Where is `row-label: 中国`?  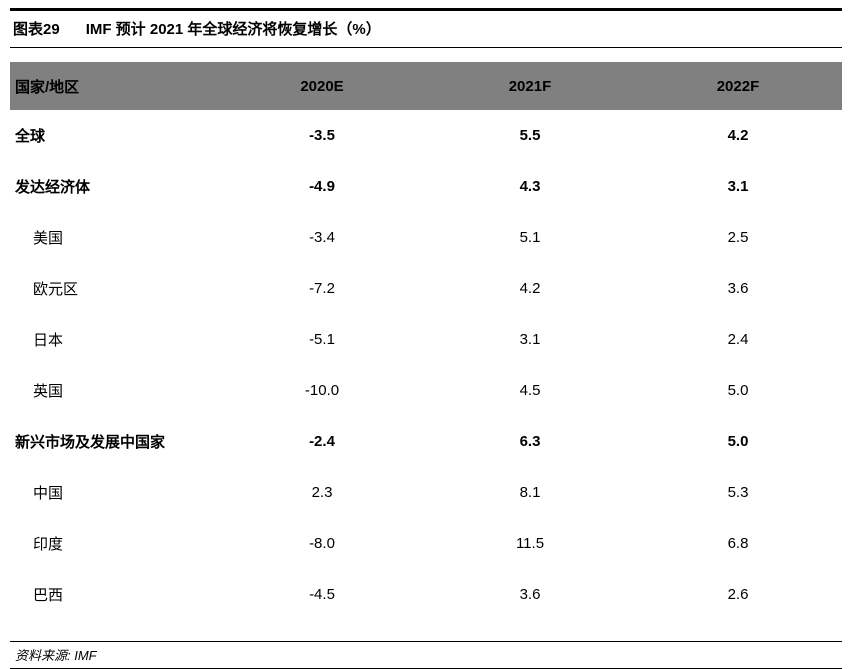 row-label: 中国 is located at coordinates (48, 493).